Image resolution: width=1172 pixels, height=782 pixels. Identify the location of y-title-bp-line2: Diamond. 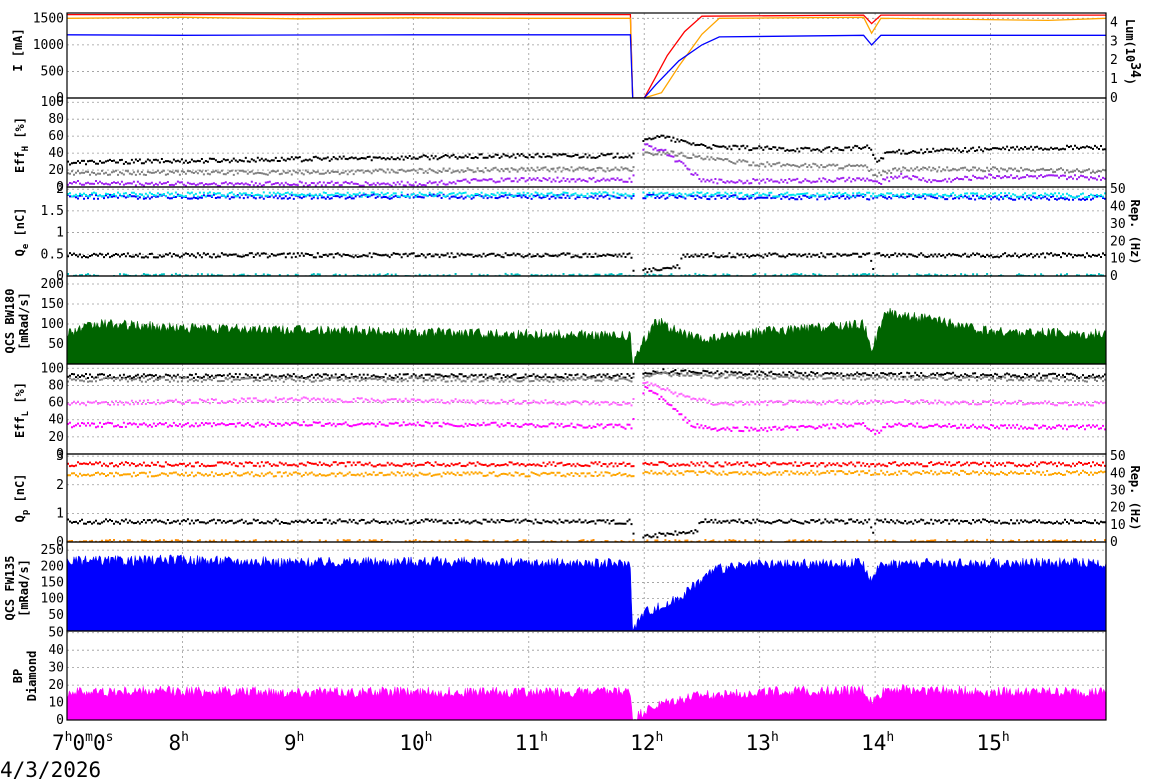
(32, 676).